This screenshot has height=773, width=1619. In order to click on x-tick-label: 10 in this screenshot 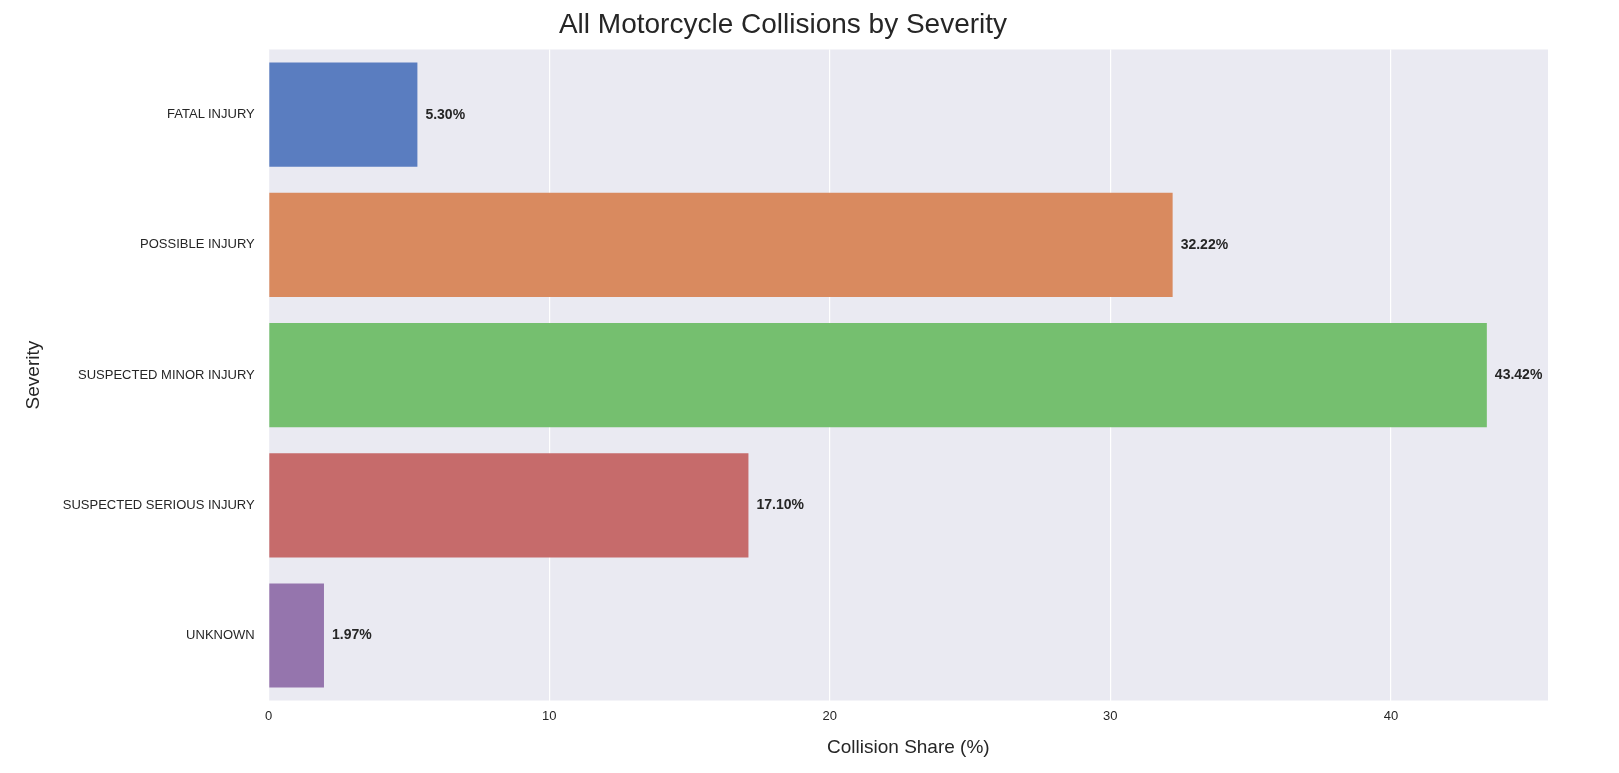, I will do `click(549, 715)`.